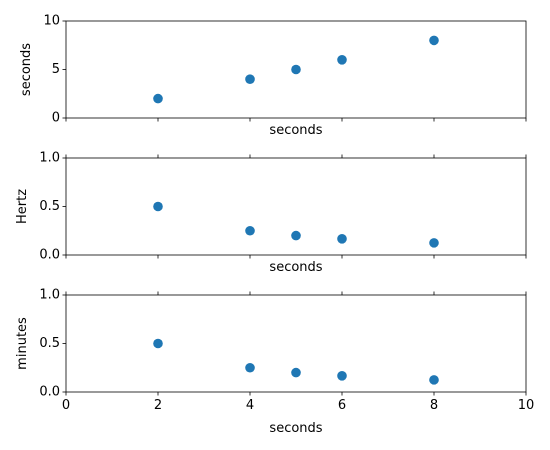 Image resolution: width=550 pixels, height=450 pixels. What do you see at coordinates (22, 206) in the screenshot?
I see `y-axis-label: Hertz` at bounding box center [22, 206].